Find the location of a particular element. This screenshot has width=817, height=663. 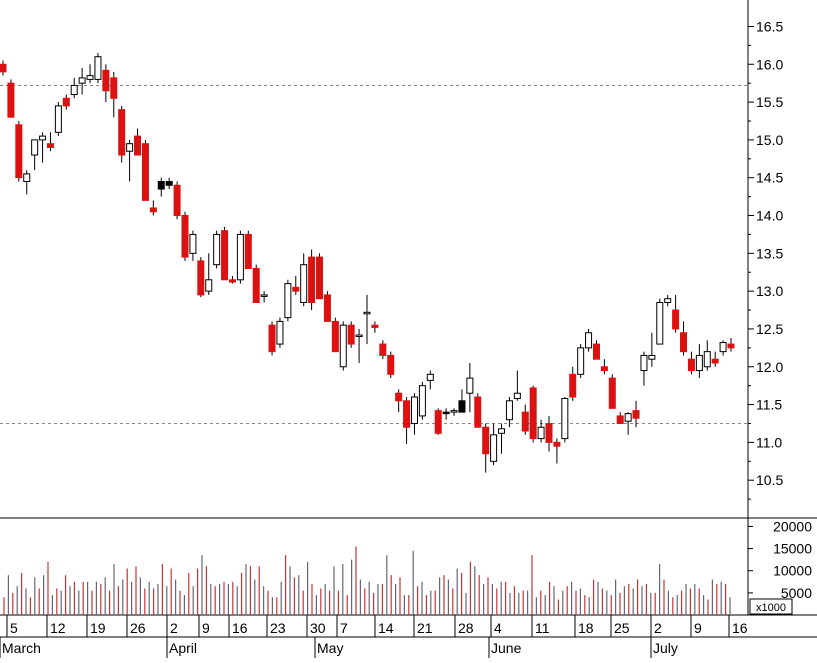

volume-tick-label: 20000 is located at coordinates (792, 526).